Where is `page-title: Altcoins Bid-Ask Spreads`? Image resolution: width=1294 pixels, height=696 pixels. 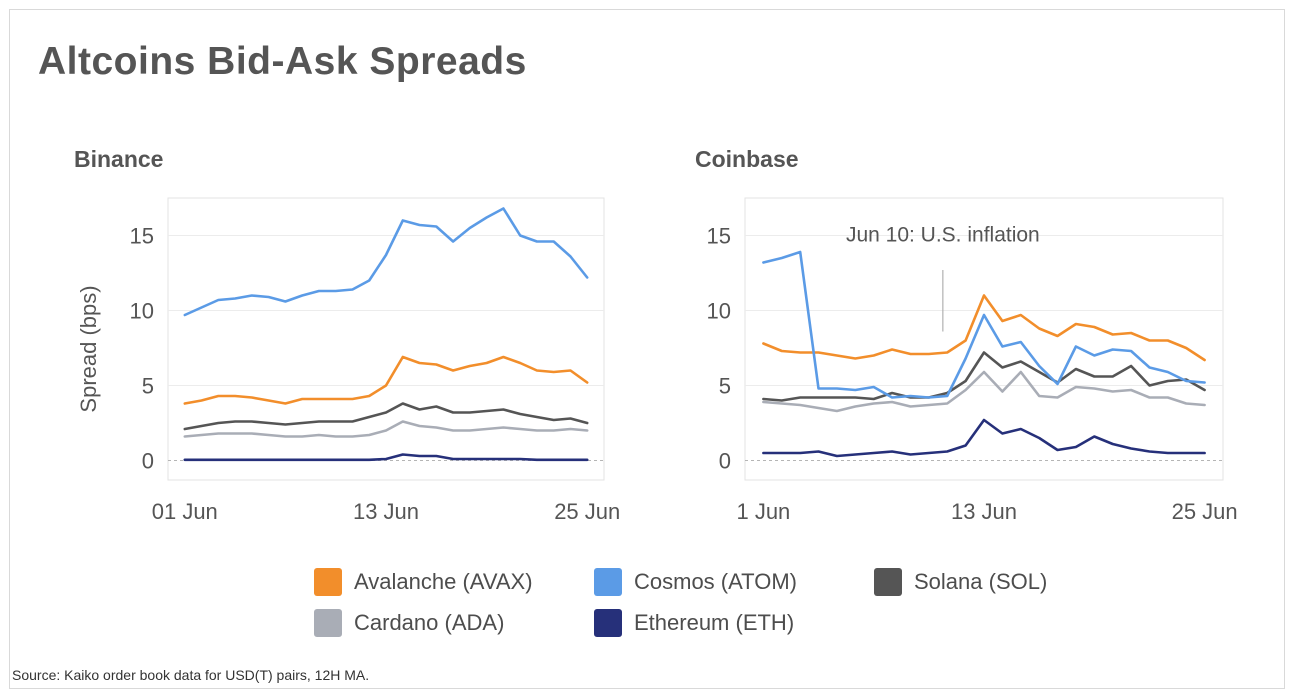
page-title: Altcoins Bid-Ask Spreads is located at coordinates (282, 61).